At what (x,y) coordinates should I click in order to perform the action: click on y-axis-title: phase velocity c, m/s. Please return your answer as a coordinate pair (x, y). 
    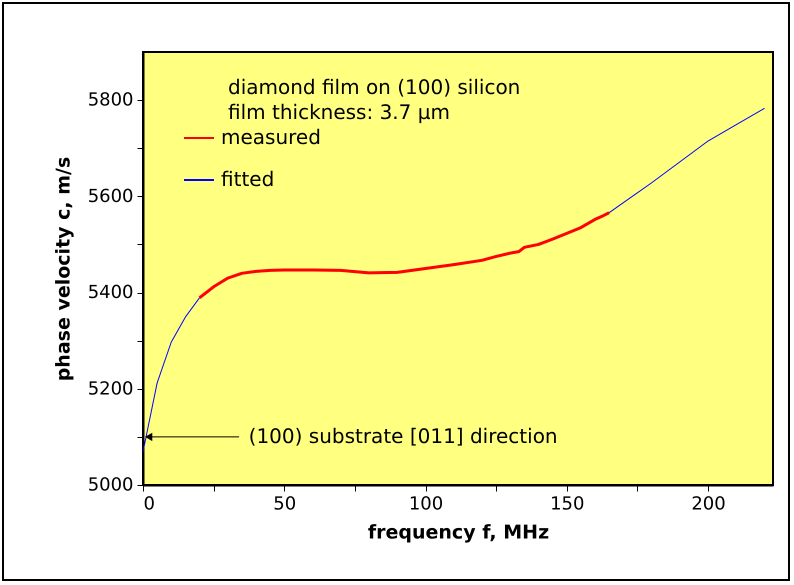
    Looking at the image, I should click on (63, 269).